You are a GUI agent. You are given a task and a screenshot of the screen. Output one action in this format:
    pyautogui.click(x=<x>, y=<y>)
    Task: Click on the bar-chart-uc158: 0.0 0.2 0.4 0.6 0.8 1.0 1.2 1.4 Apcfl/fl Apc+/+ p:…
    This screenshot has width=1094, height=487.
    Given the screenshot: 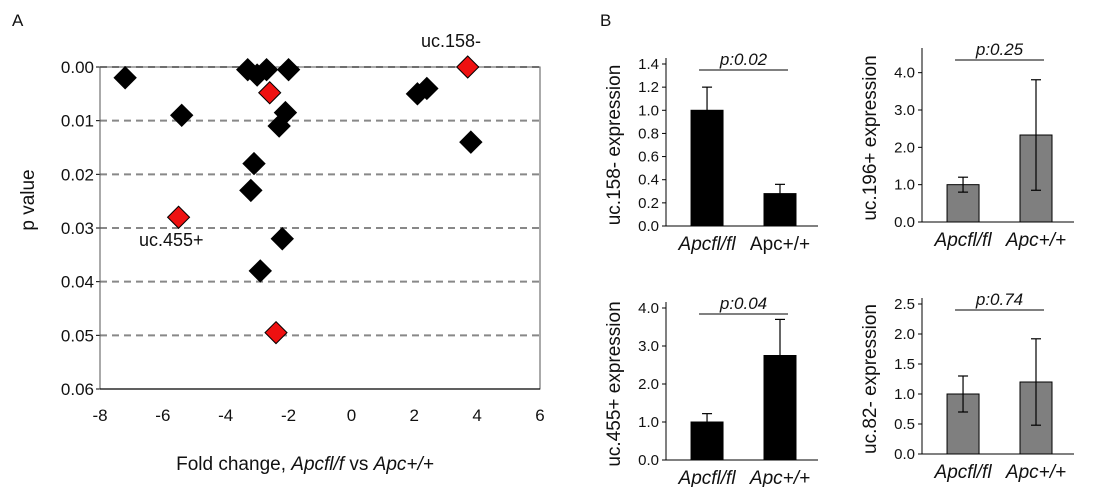 What is the action you would take?
    pyautogui.click(x=711, y=152)
    